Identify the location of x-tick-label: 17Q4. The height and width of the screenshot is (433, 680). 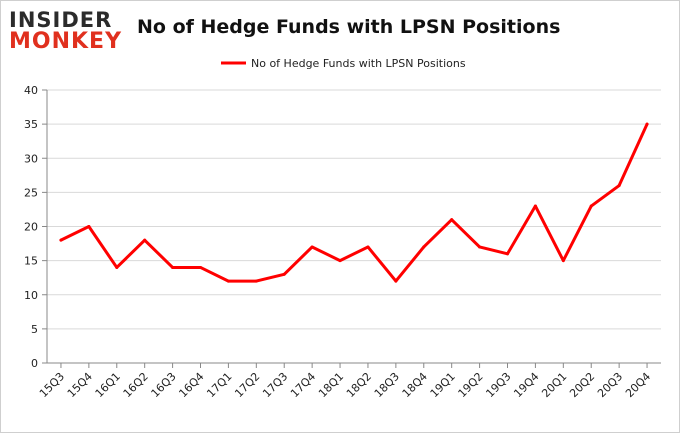
(303, 385).